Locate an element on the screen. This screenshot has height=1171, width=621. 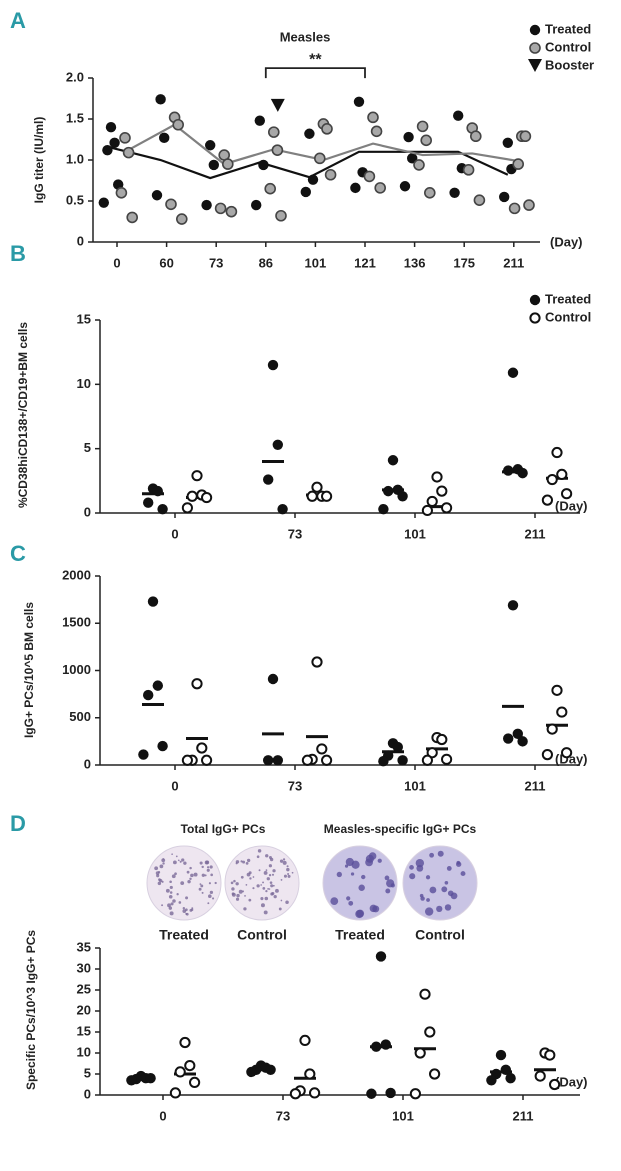
y-tick-label: 5 is located at coordinates (87, 1072).